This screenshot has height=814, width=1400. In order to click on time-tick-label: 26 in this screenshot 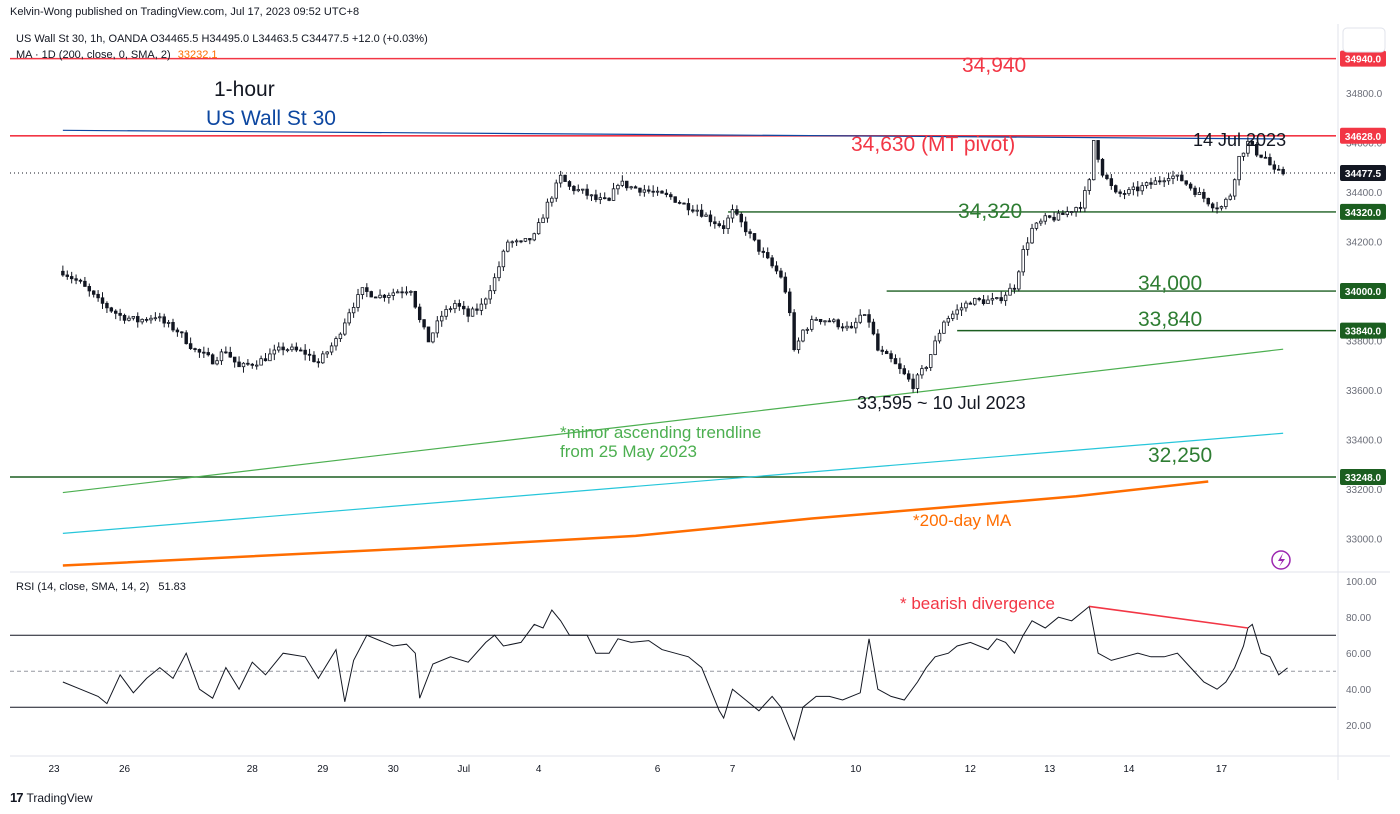, I will do `click(125, 769)`.